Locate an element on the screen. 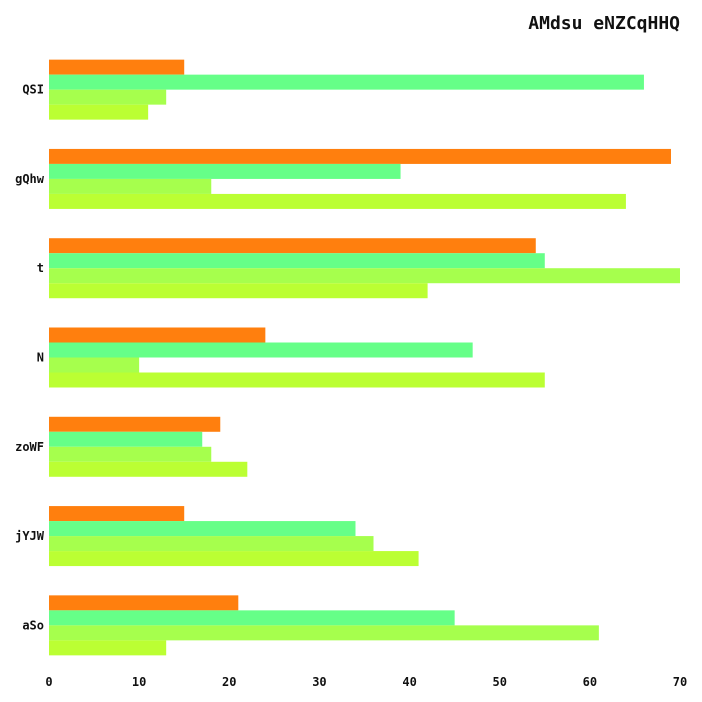 This screenshot has width=702, height=702. category-label: N is located at coordinates (40, 358).